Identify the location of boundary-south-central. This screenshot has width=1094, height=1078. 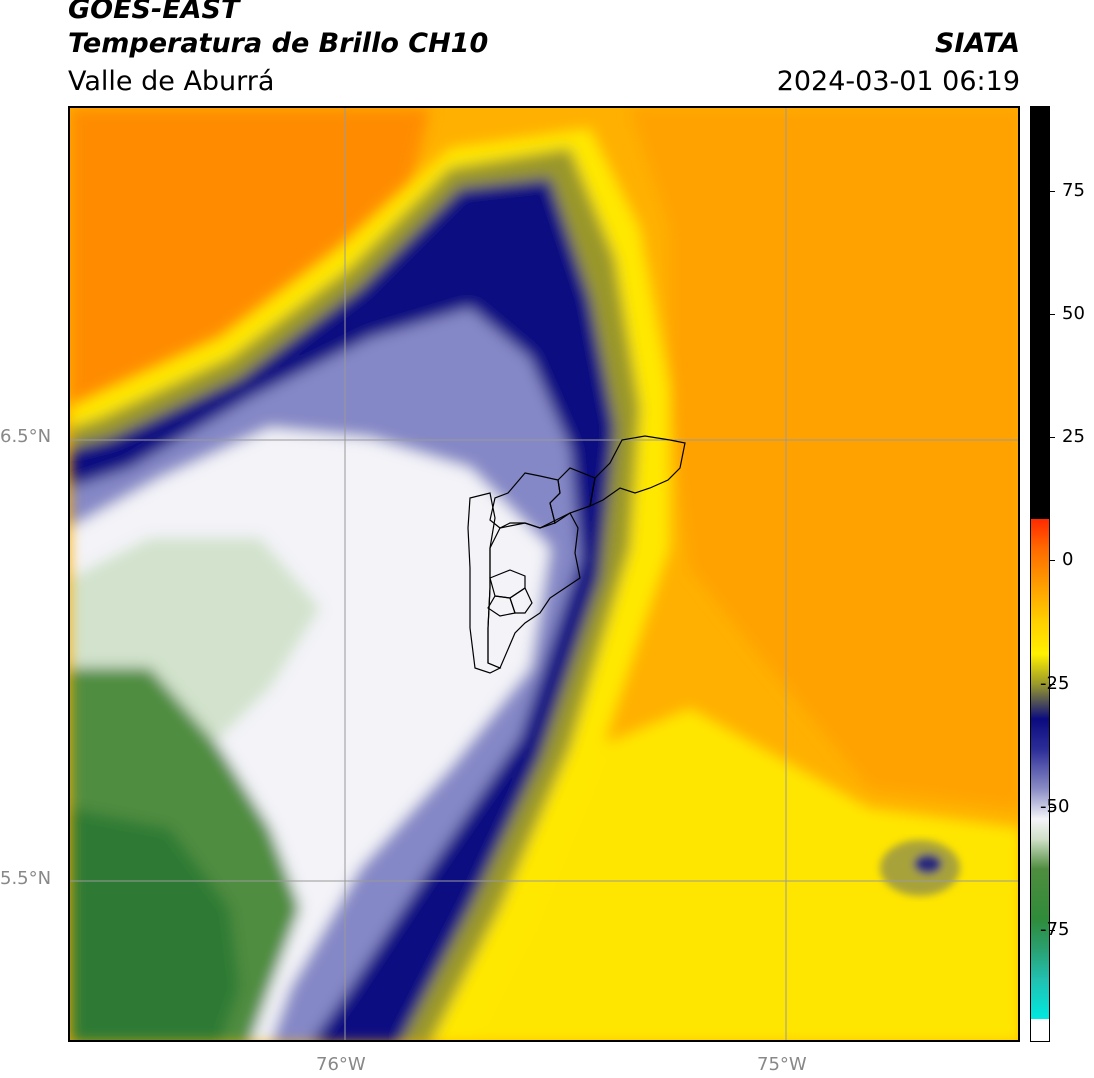
(534, 590).